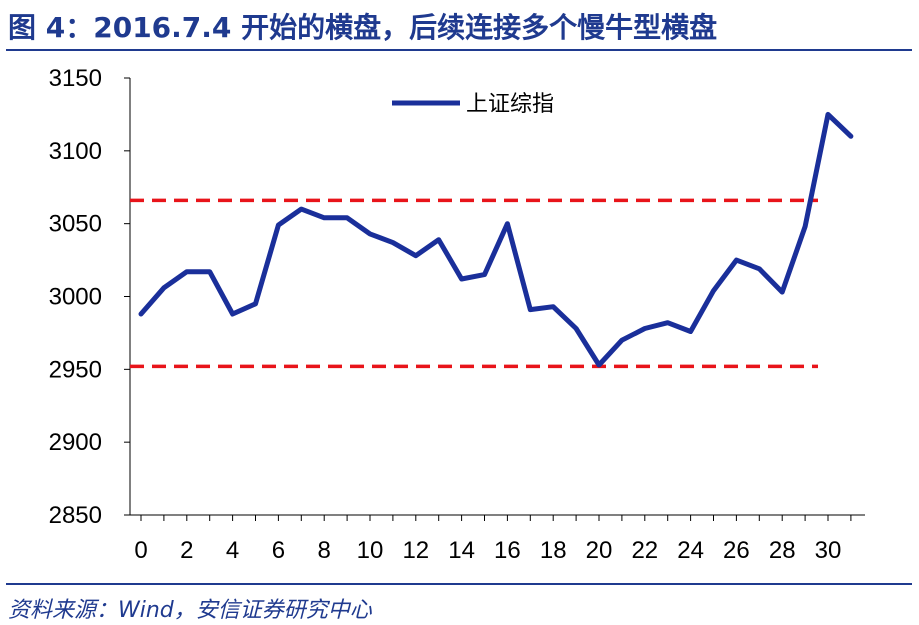 This screenshot has width=919, height=625. I want to click on y-tick-label: 3150, so click(75, 78).